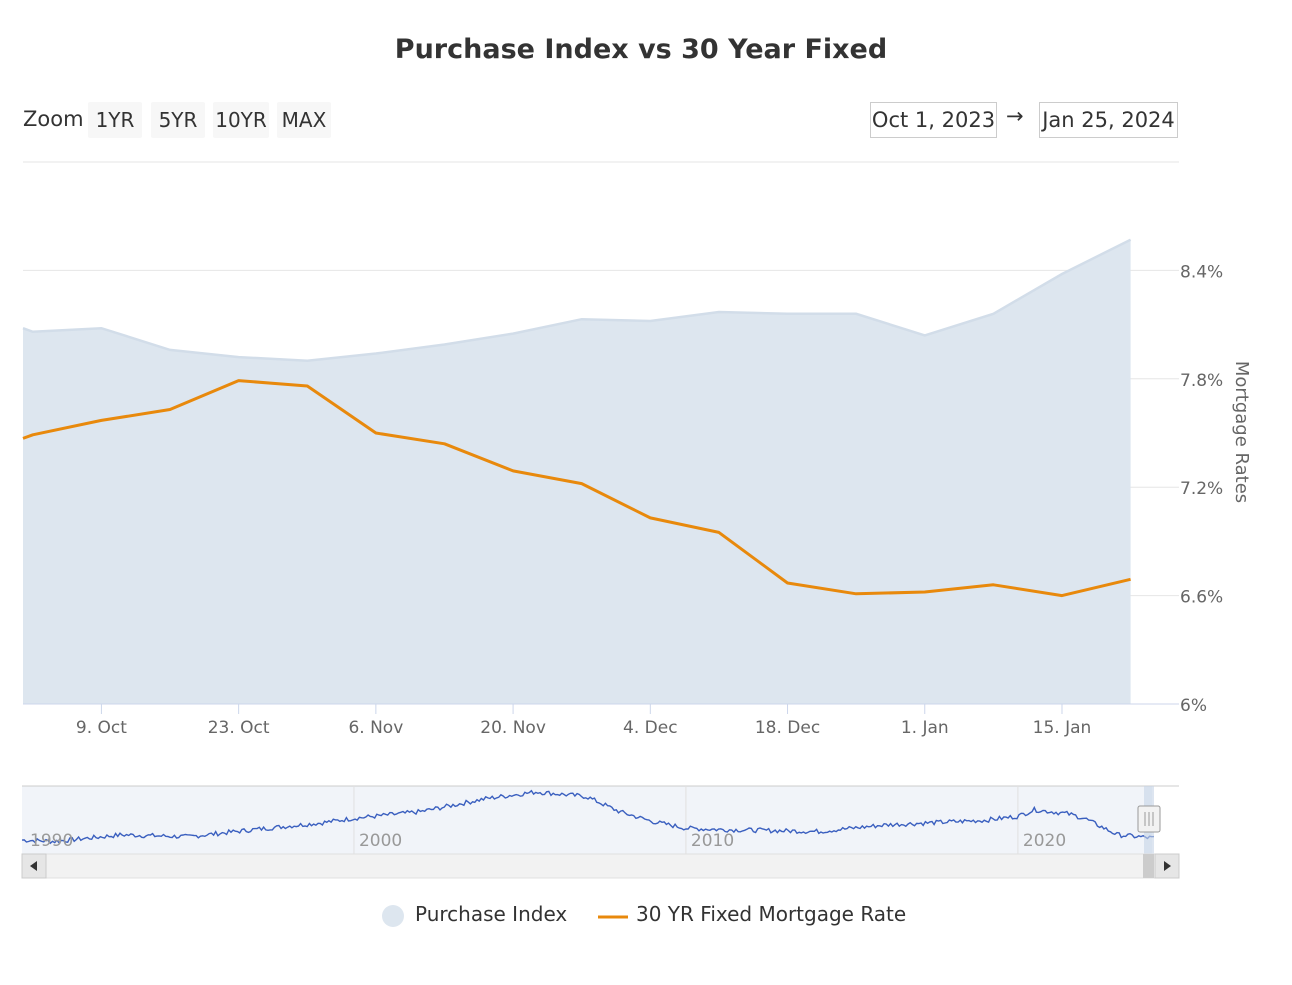 The image size is (1292, 985). Describe the element at coordinates (1201, 381) in the screenshot. I see `y-tick-label: 7.8%` at that location.